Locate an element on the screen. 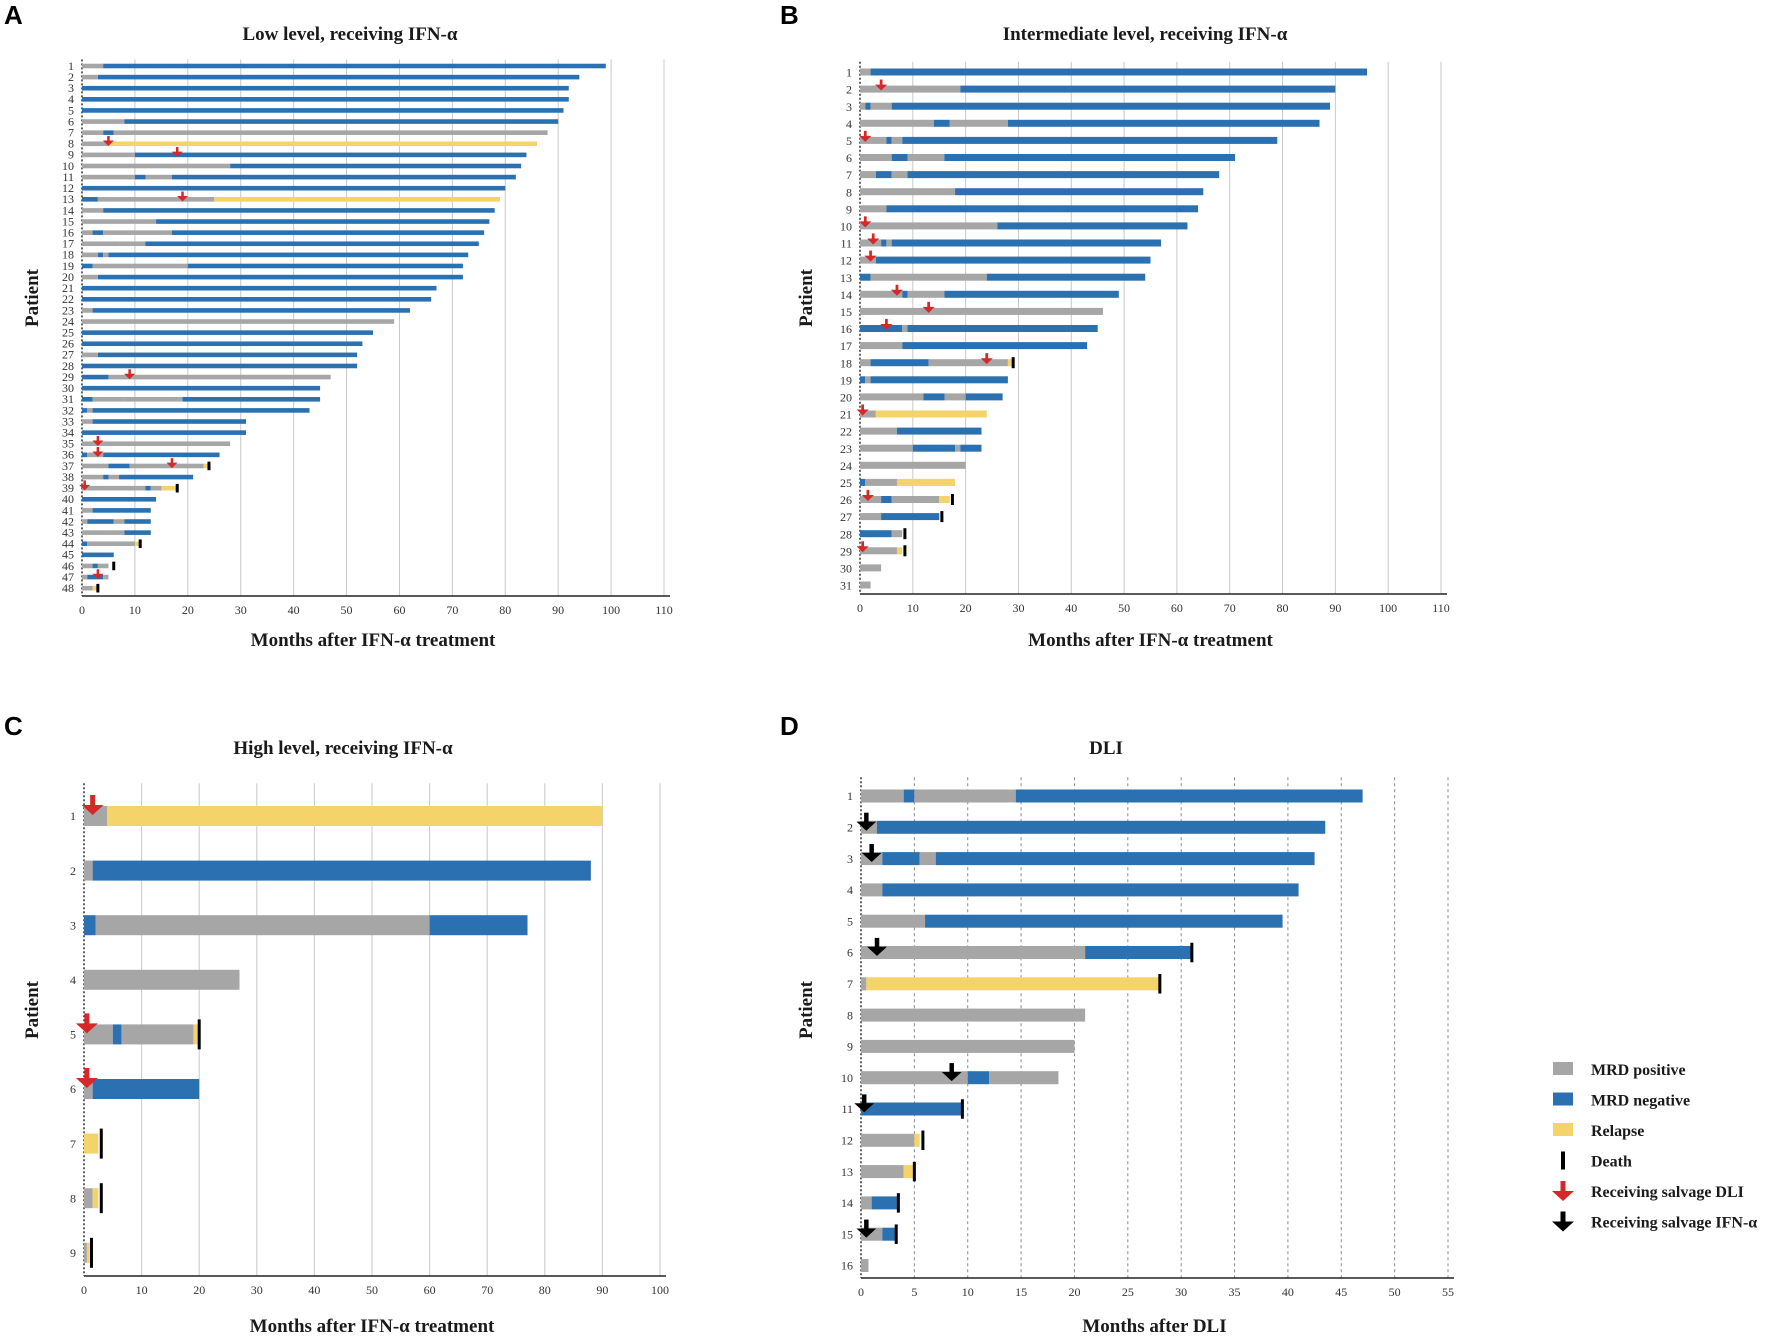 The height and width of the screenshot is (1339, 1772). patient-row: 1 is located at coordinates (336, 810).